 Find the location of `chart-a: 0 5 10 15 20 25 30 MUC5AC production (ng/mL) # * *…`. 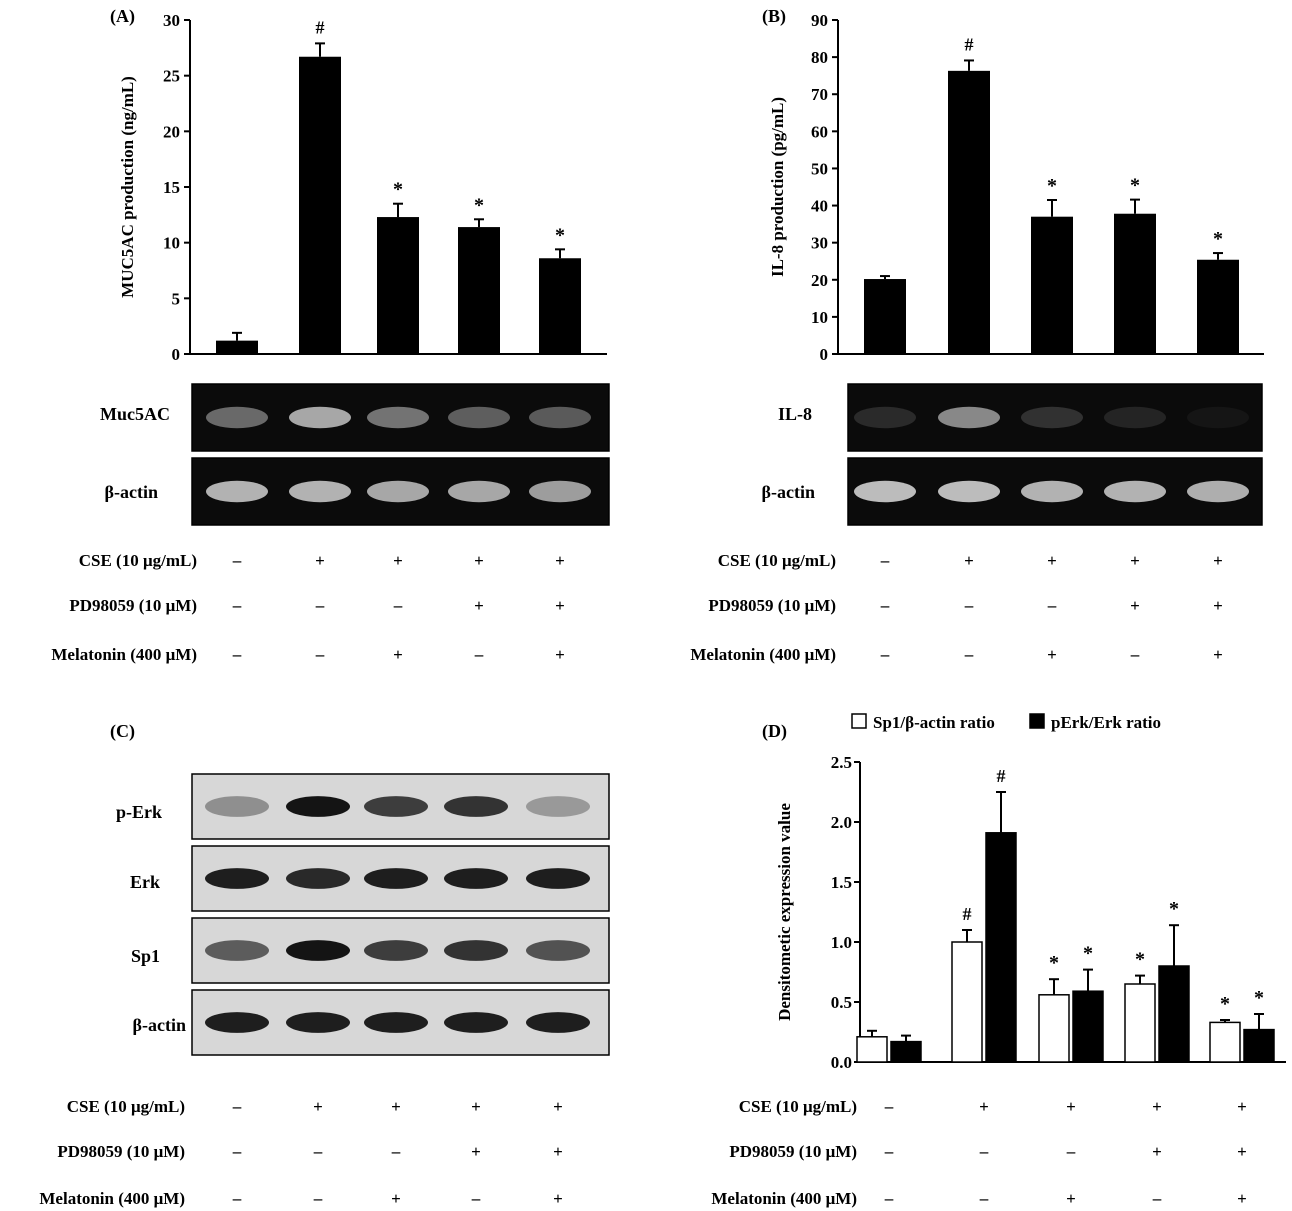

chart-a: 0 5 10 15 20 25 30 MUC5AC production (ng/mL) # * *… is located at coordinates (362, 187).